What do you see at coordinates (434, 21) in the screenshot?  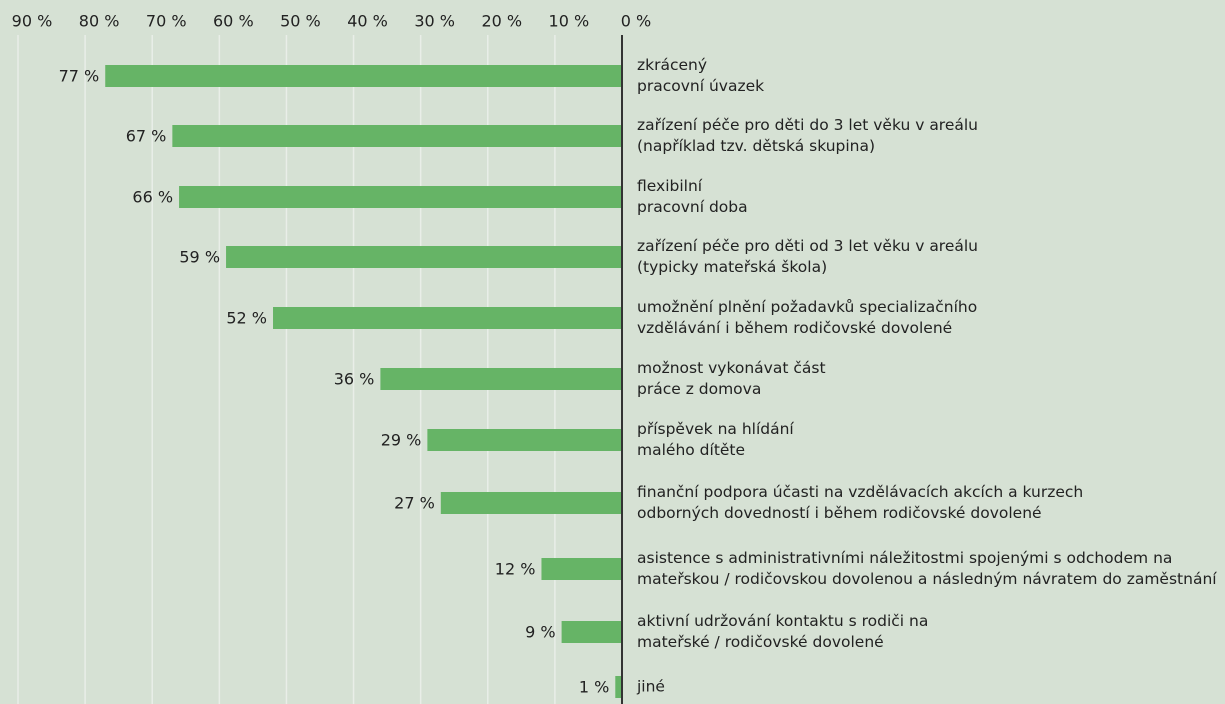 I see `x-tick-label: 30 %` at bounding box center [434, 21].